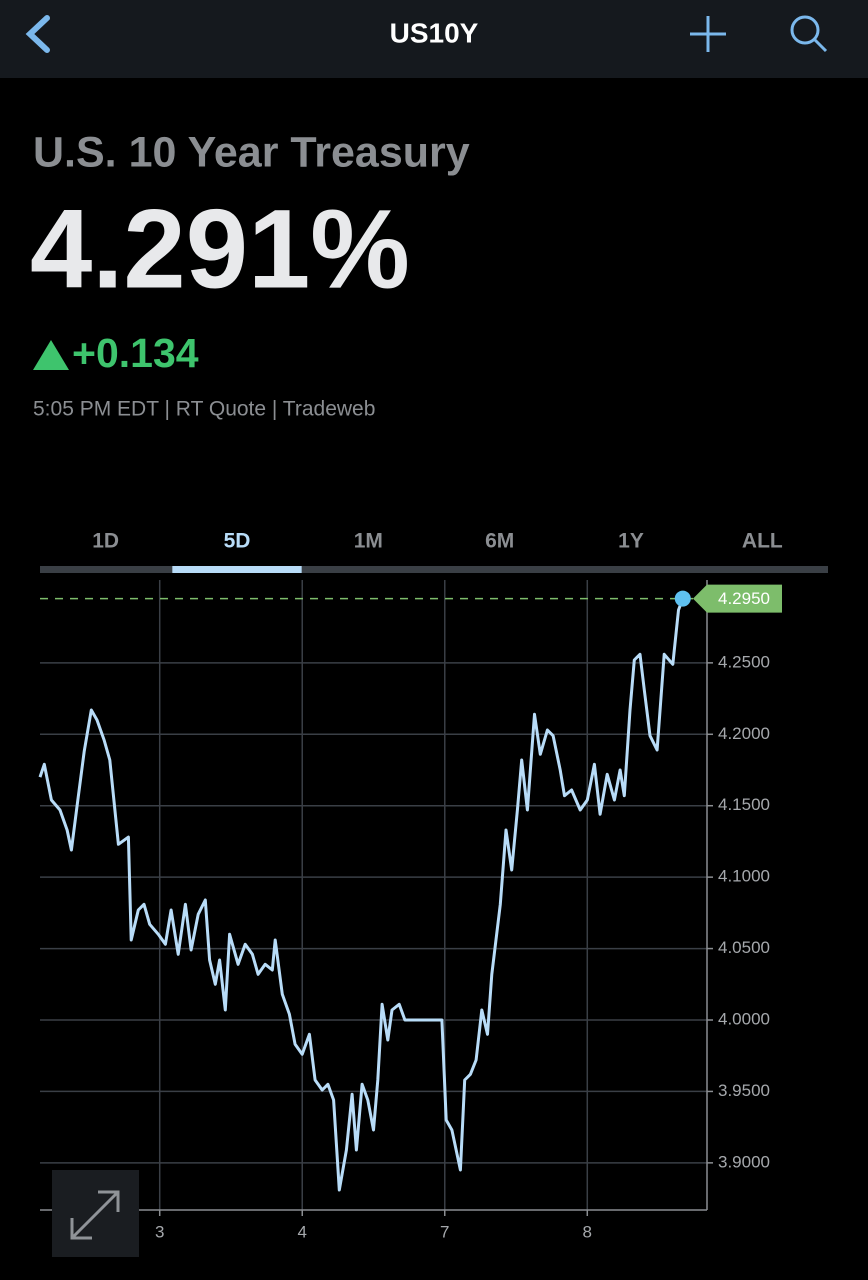 The image size is (868, 1280). Describe the element at coordinates (95, 1215) in the screenshot. I see `expand-icon` at that location.